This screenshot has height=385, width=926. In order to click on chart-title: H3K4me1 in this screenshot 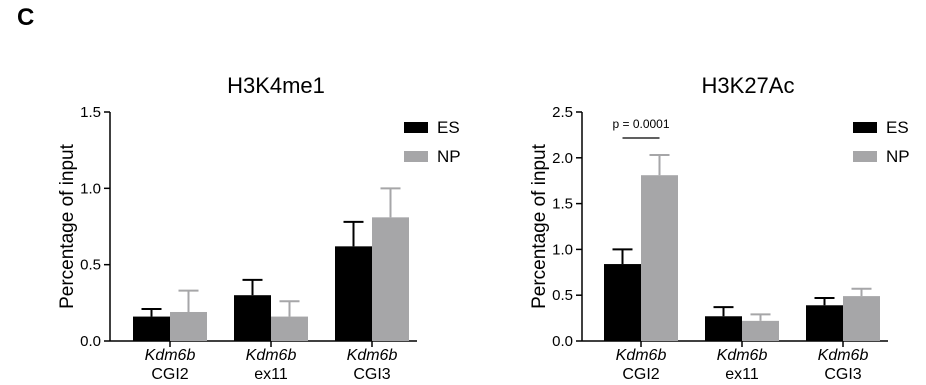, I will do `click(276, 85)`.